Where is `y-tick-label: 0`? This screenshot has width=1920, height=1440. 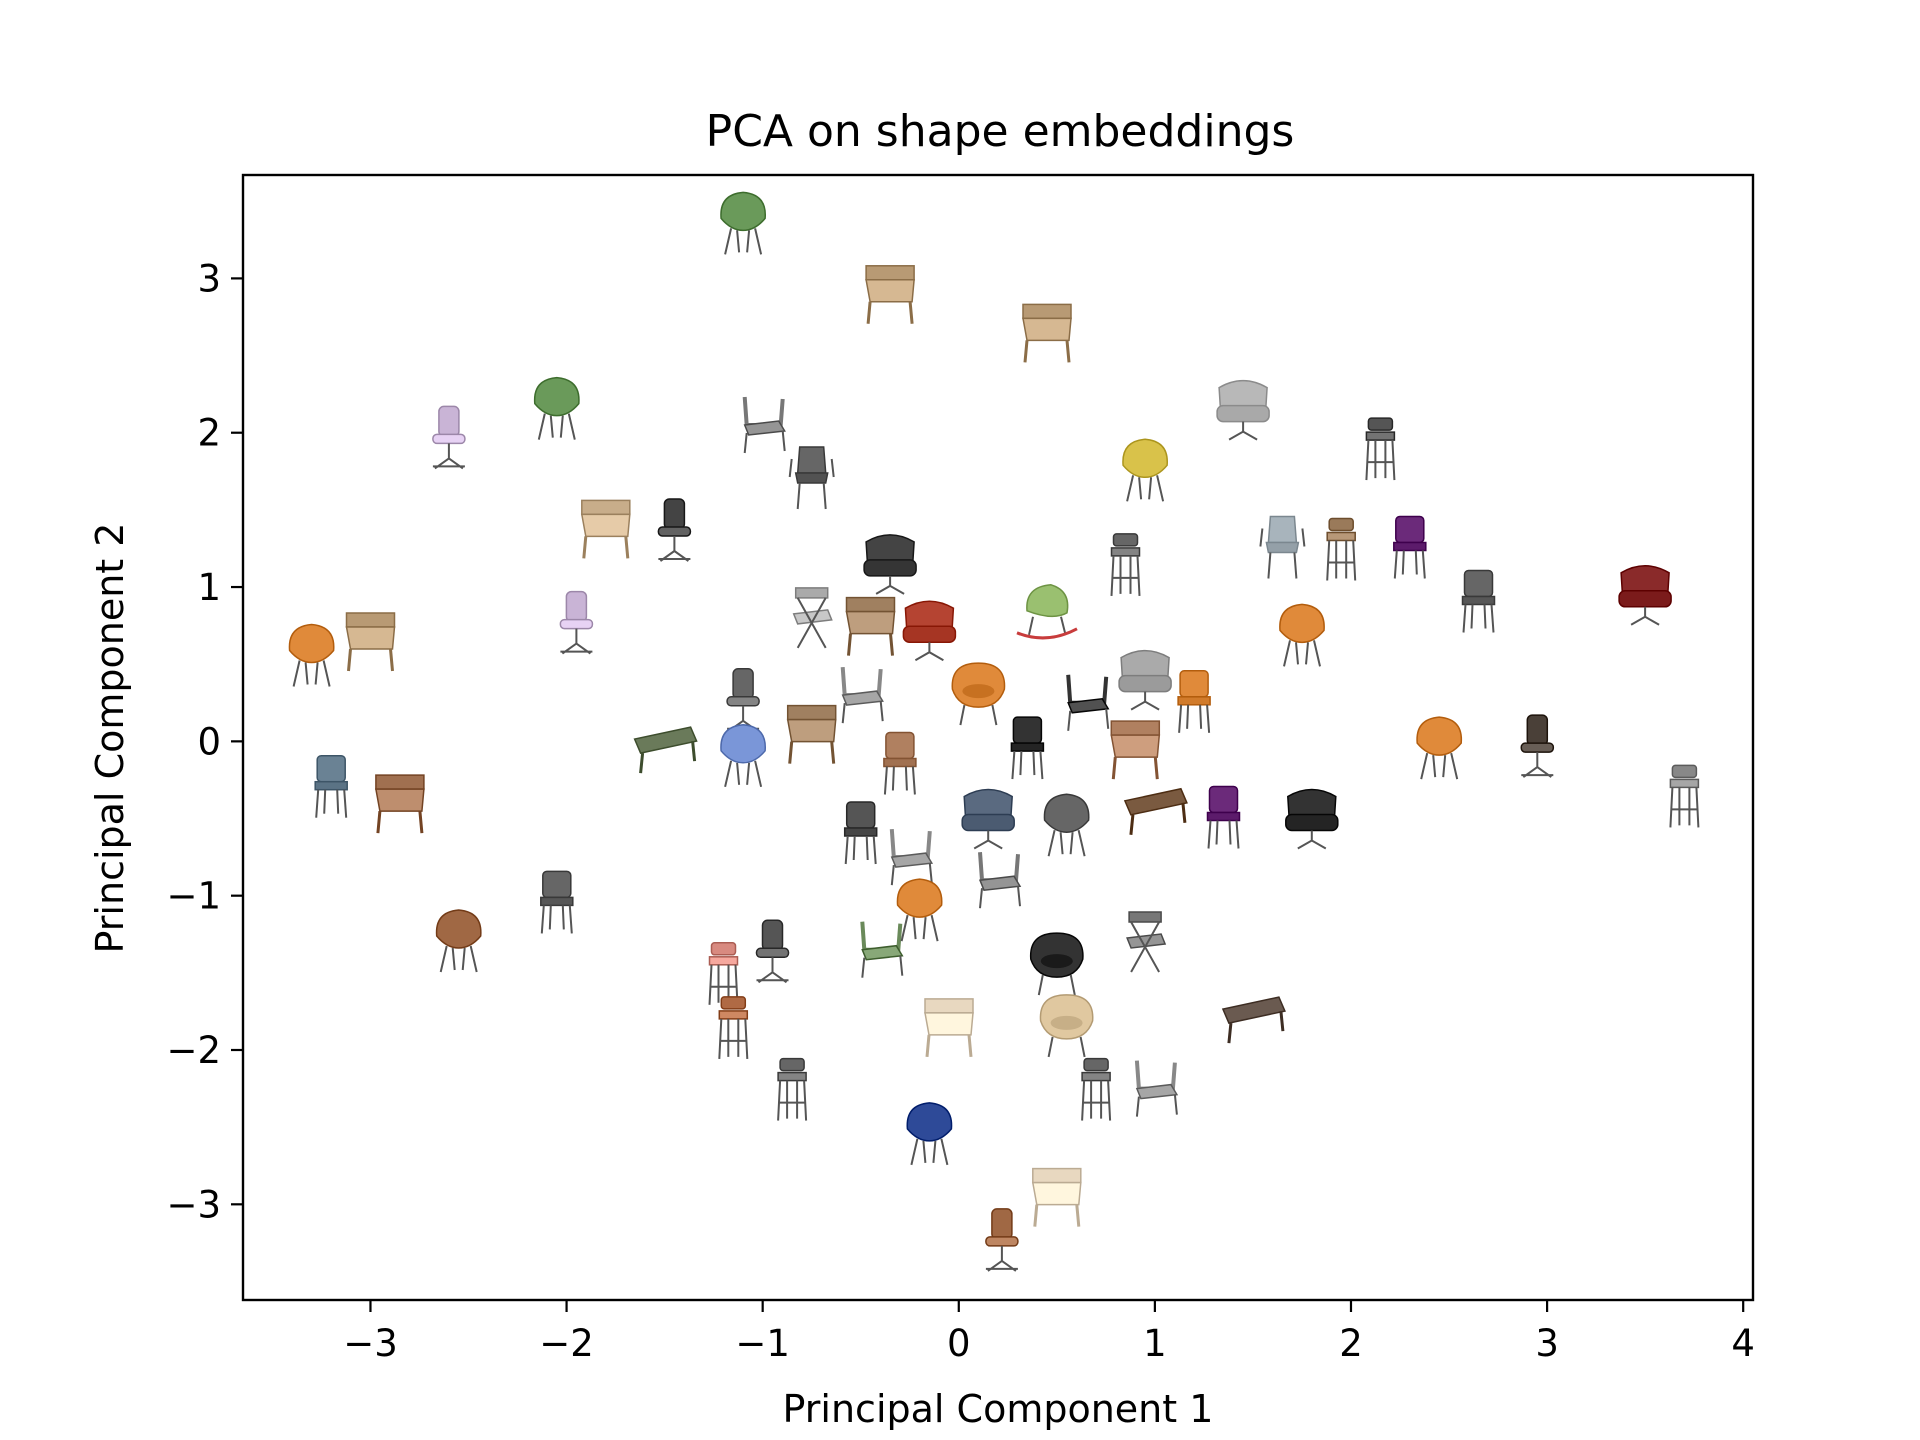 y-tick-label: 0 is located at coordinates (209, 741).